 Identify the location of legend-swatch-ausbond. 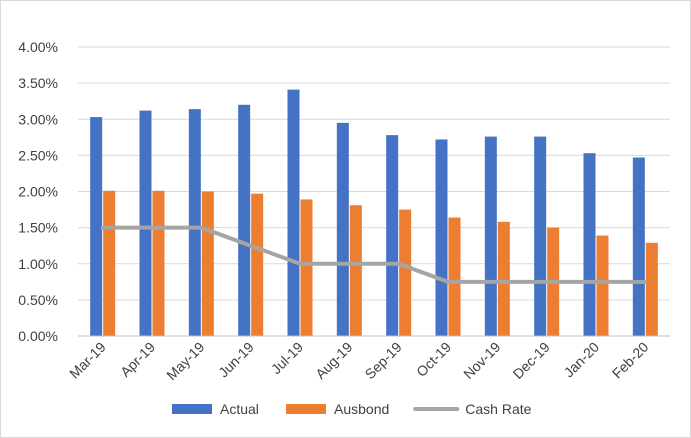
(306, 409).